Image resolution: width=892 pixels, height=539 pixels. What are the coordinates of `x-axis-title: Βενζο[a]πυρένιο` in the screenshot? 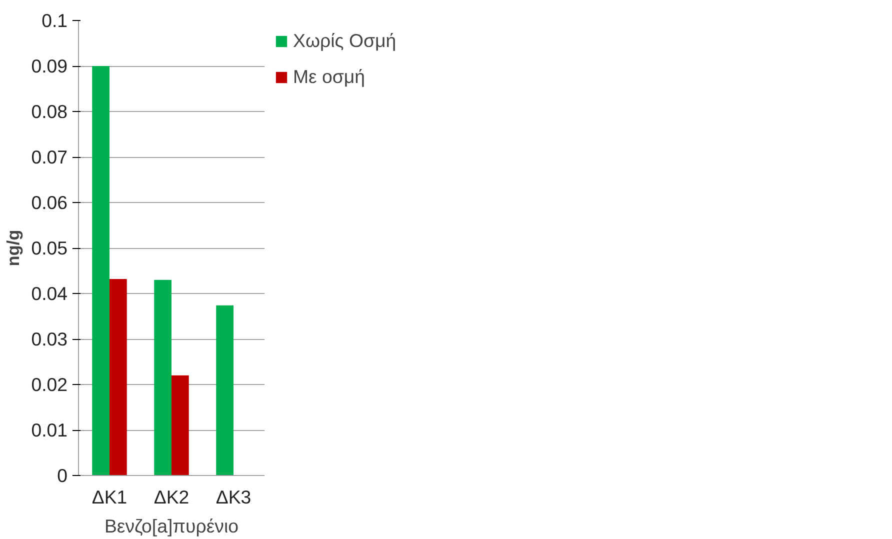 It's located at (171, 526).